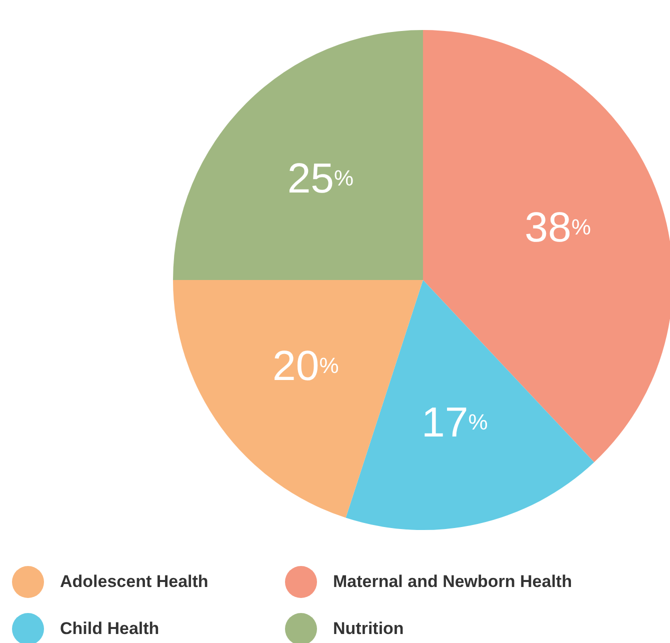 Image resolution: width=670 pixels, height=643 pixels. I want to click on legend-label: Child Health, so click(110, 629).